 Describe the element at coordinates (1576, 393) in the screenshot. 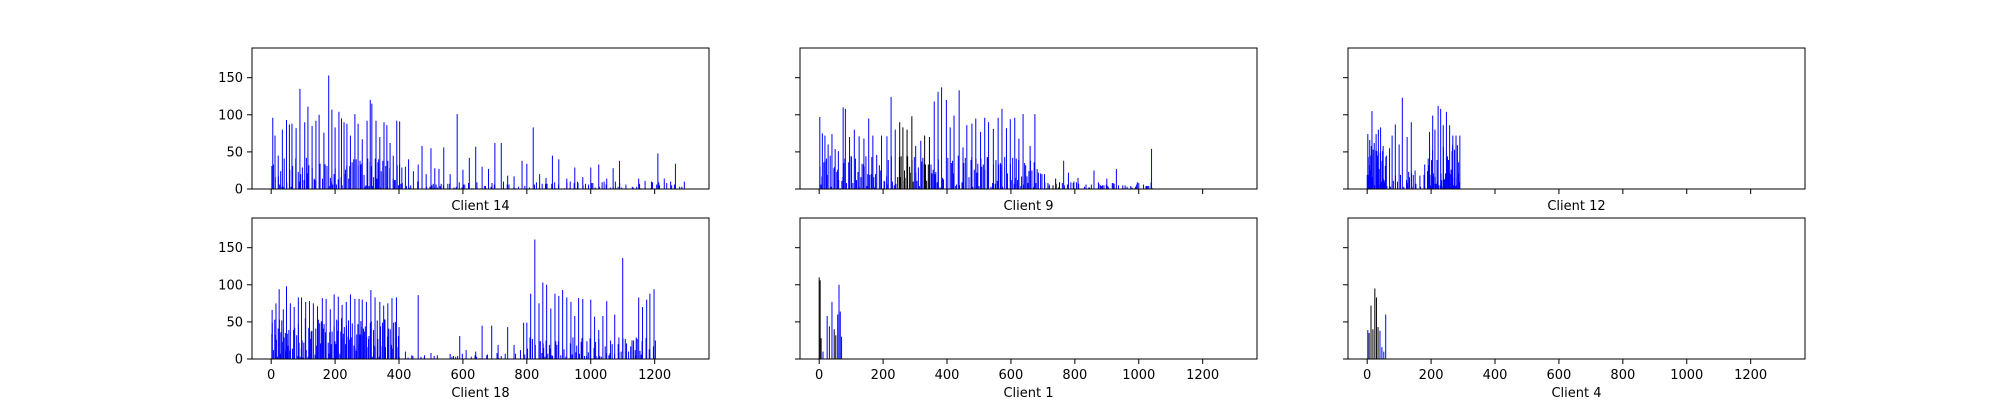

I see `x-axis-label: Client 4` at that location.